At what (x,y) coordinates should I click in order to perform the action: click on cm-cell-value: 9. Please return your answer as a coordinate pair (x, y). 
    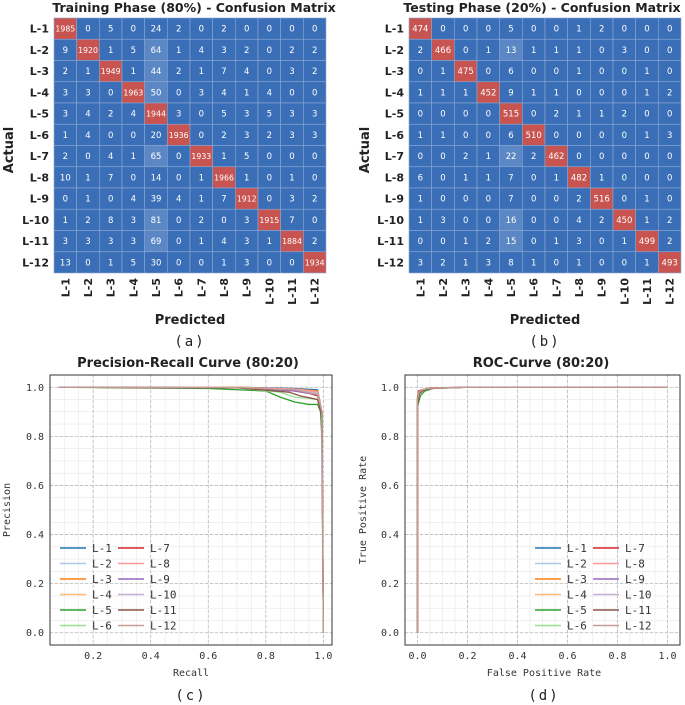
    Looking at the image, I should click on (510, 93).